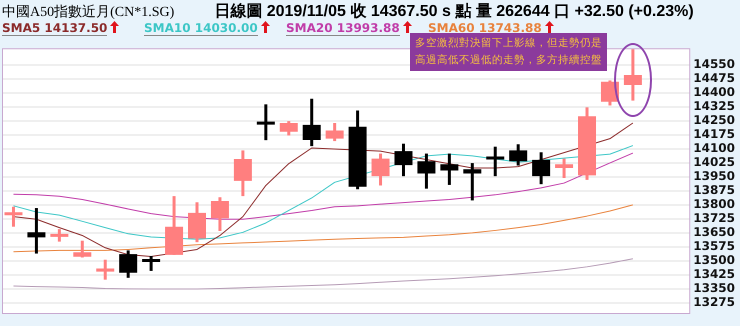 Image resolution: width=740 pixels, height=326 pixels. What do you see at coordinates (714, 301) in the screenshot?
I see `y-tick-label: 13275` at bounding box center [714, 301].